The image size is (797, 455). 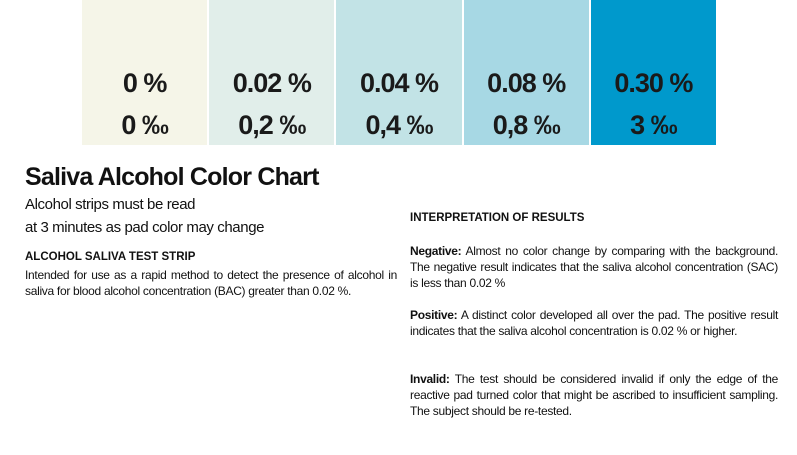 I want to click on swatch: 0 % 0 ‰, so click(x=145, y=72).